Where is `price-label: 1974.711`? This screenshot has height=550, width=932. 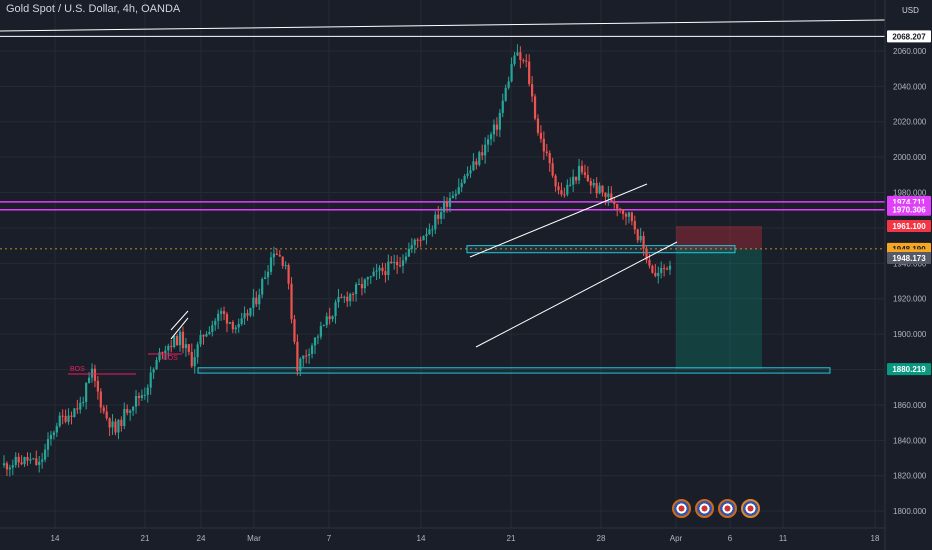
price-label: 1974.711 is located at coordinates (909, 202).